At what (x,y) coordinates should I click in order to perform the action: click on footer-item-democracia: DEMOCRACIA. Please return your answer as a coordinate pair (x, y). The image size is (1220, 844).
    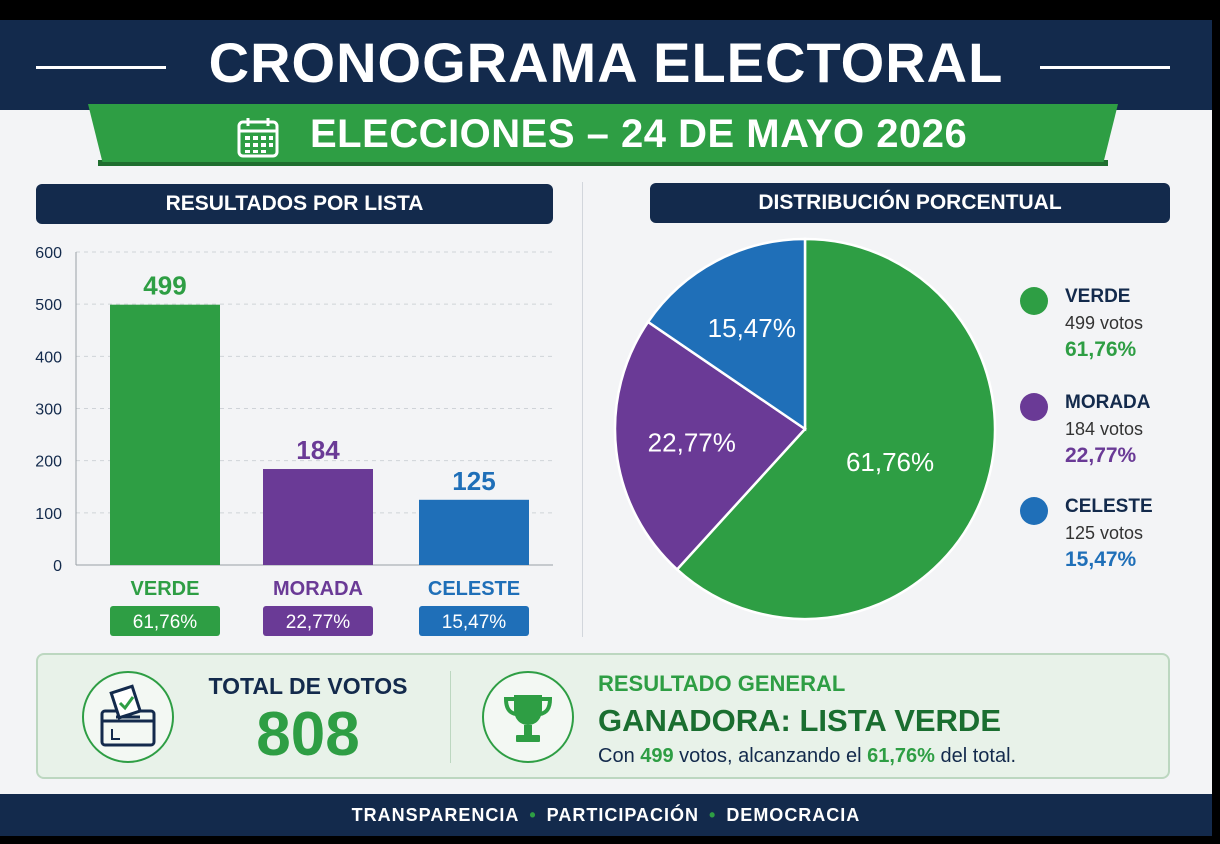
    Looking at the image, I should click on (793, 815).